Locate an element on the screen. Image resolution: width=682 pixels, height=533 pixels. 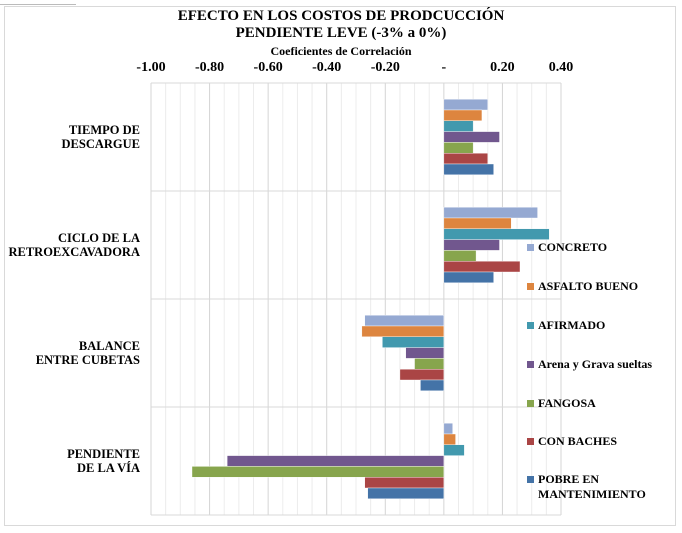
legend-item: AFIRMADO is located at coordinates (566, 325).